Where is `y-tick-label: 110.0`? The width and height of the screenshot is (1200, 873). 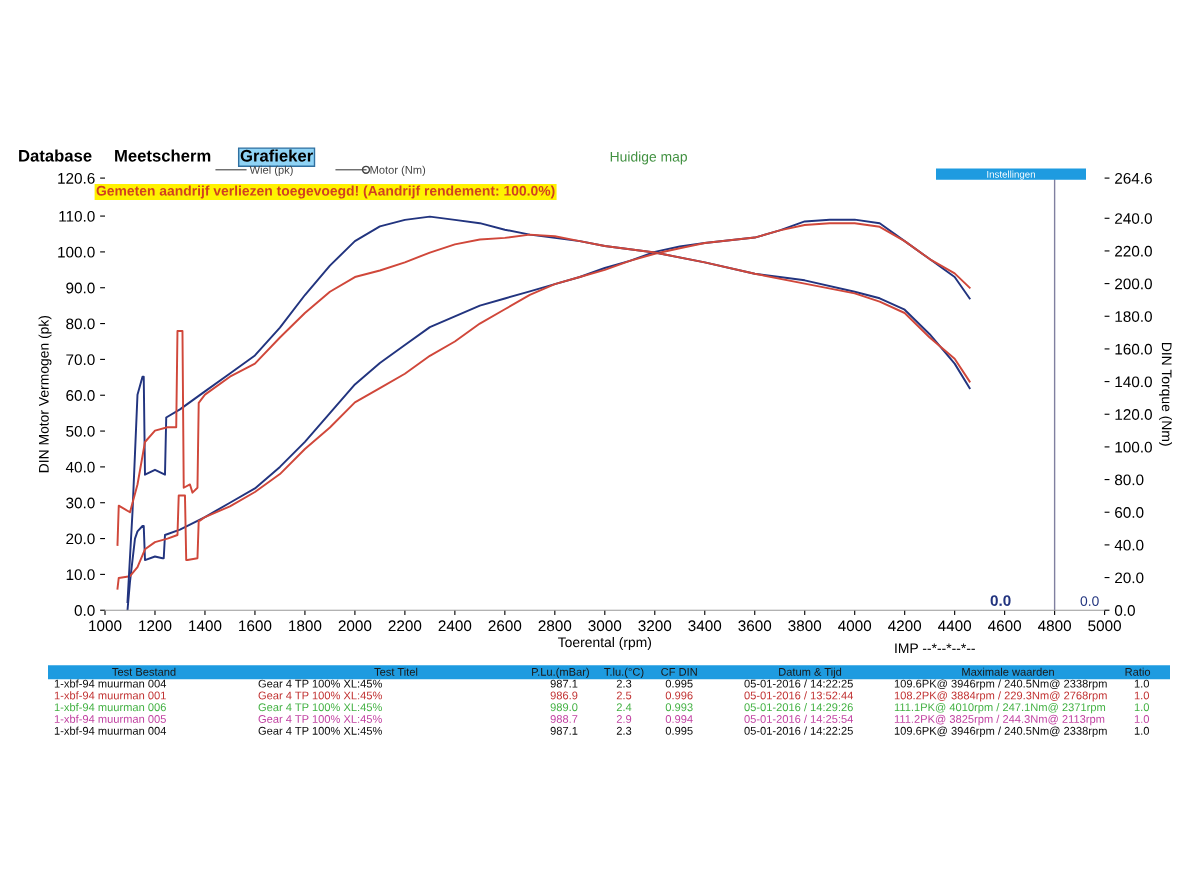 y-tick-label: 110.0 is located at coordinates (77, 216).